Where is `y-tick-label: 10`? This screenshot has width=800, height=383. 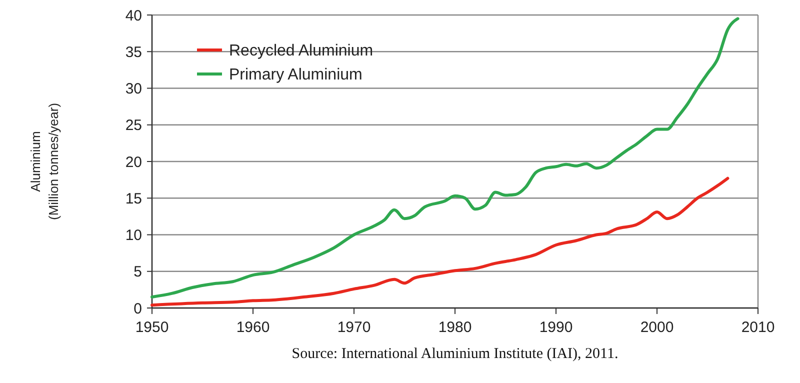 y-tick-label: 10 is located at coordinates (133, 235).